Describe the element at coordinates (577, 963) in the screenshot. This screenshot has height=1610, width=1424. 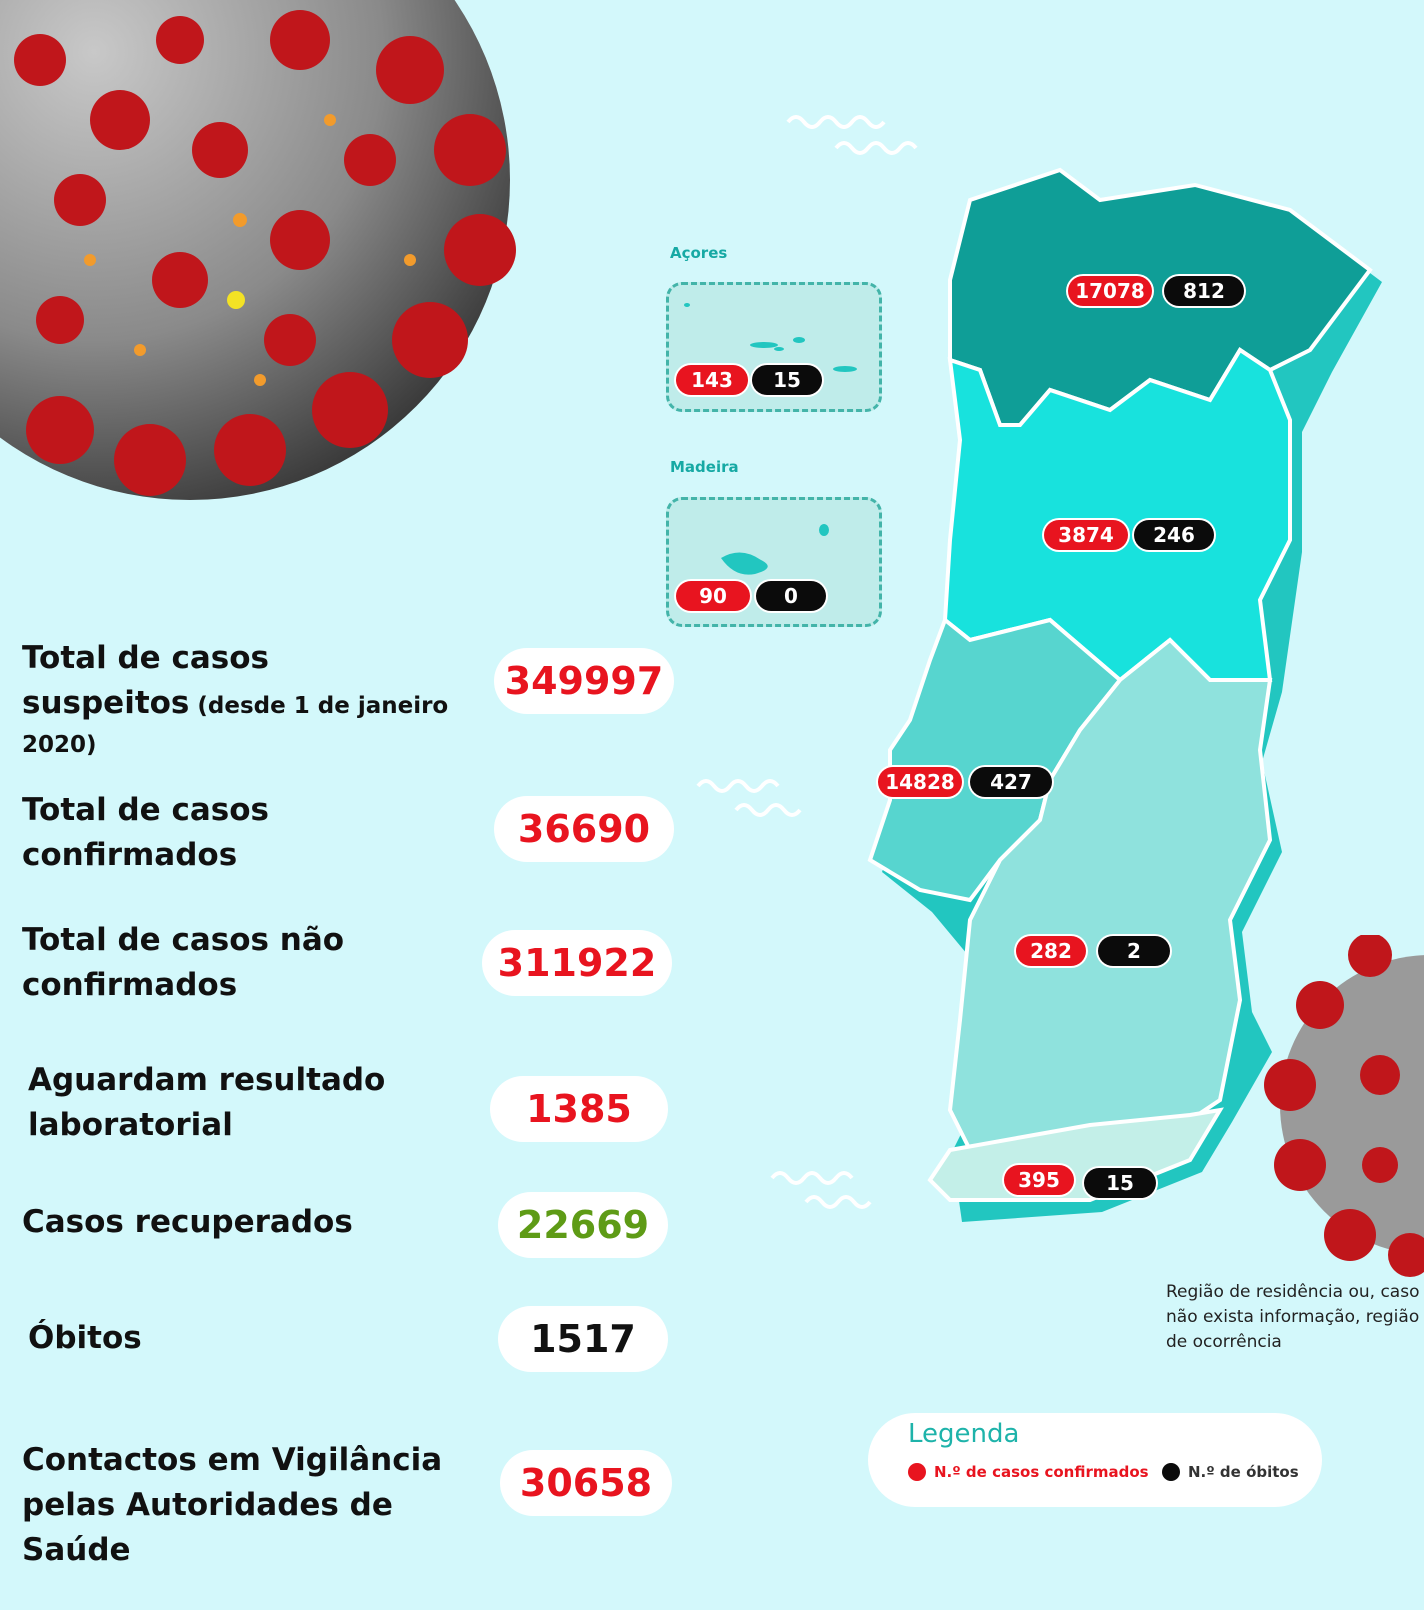
I see `stat-value-nao-confirmados: 311922` at that location.